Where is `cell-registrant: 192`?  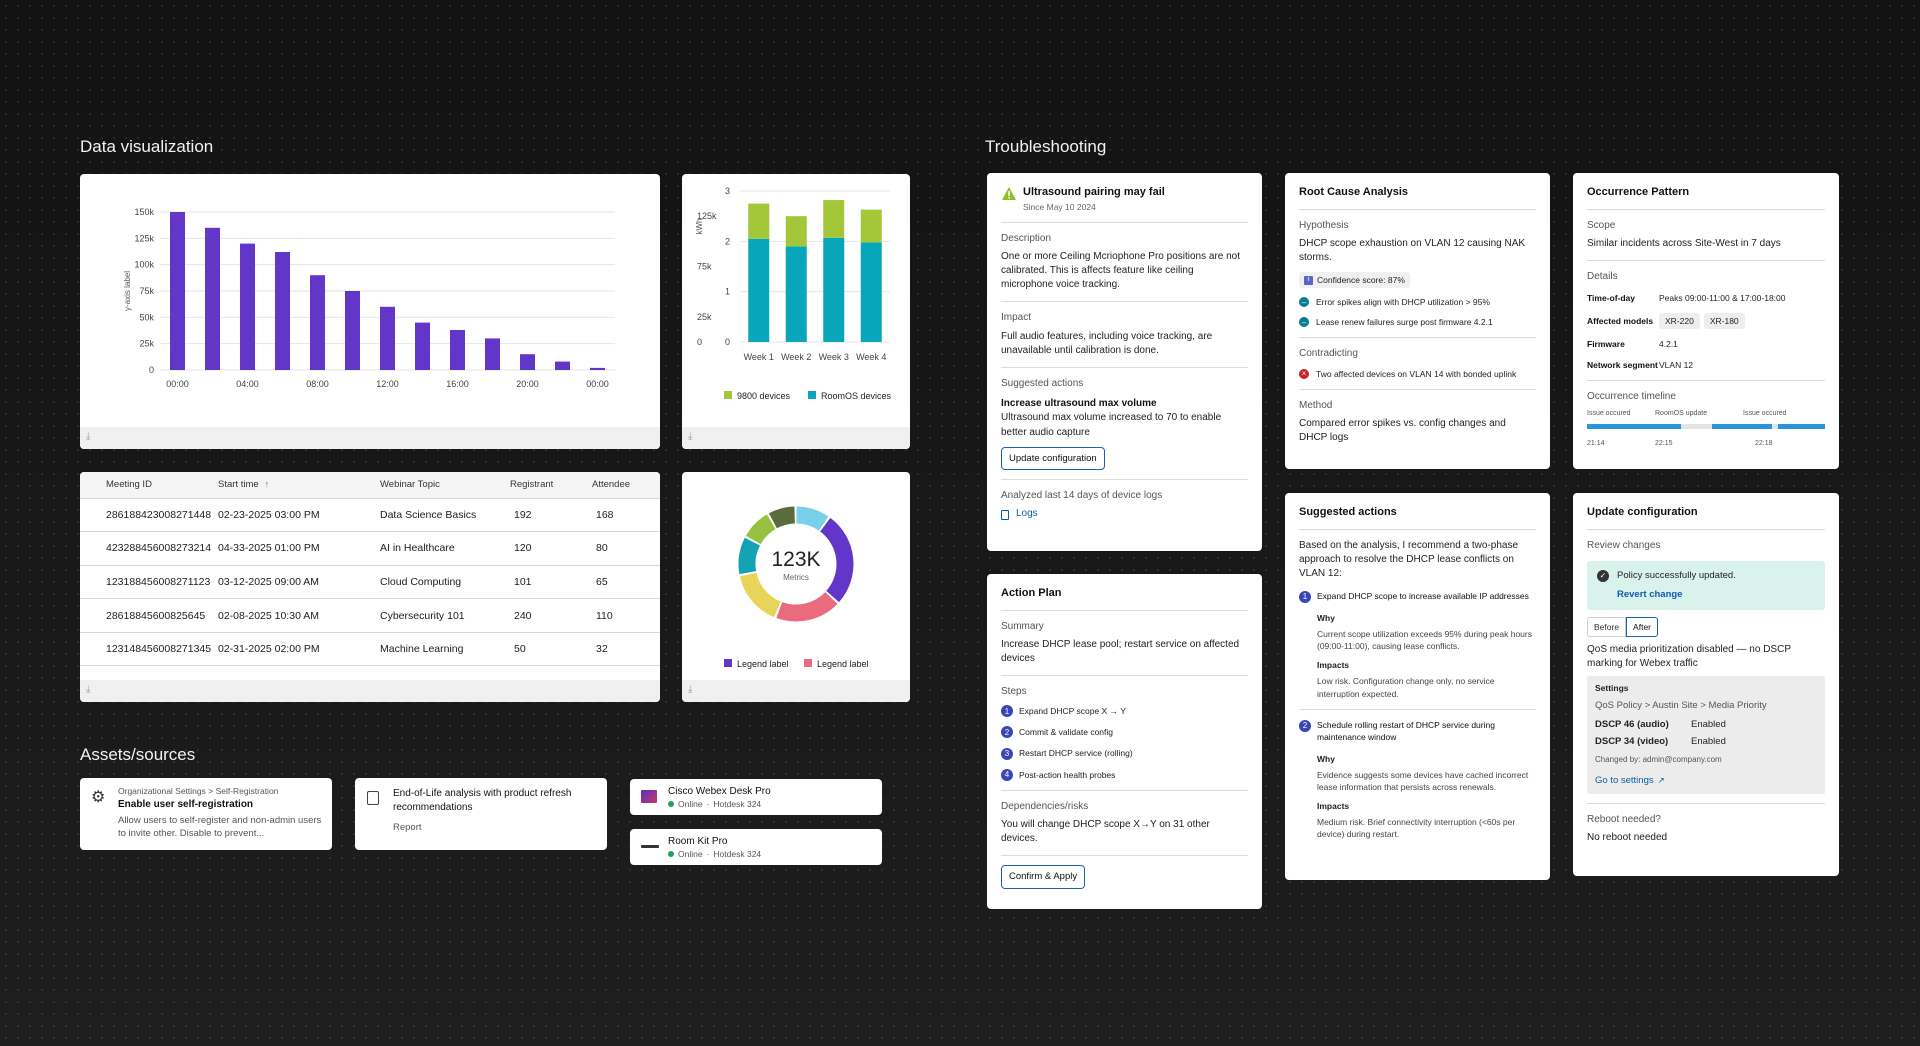
cell-registrant: 192 is located at coordinates (551, 515).